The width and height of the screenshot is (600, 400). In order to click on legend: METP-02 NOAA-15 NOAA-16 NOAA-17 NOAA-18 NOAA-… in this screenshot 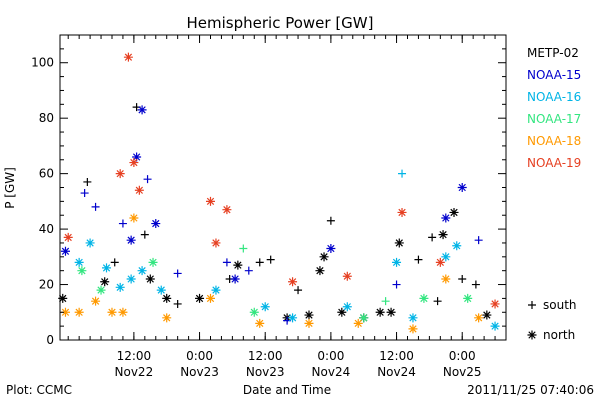, I will do `click(554, 194)`.